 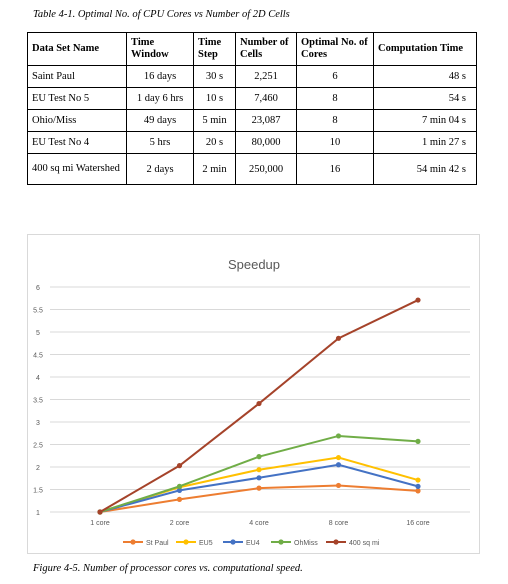 I want to click on x-tick-label: 4 core, so click(x=259, y=523).